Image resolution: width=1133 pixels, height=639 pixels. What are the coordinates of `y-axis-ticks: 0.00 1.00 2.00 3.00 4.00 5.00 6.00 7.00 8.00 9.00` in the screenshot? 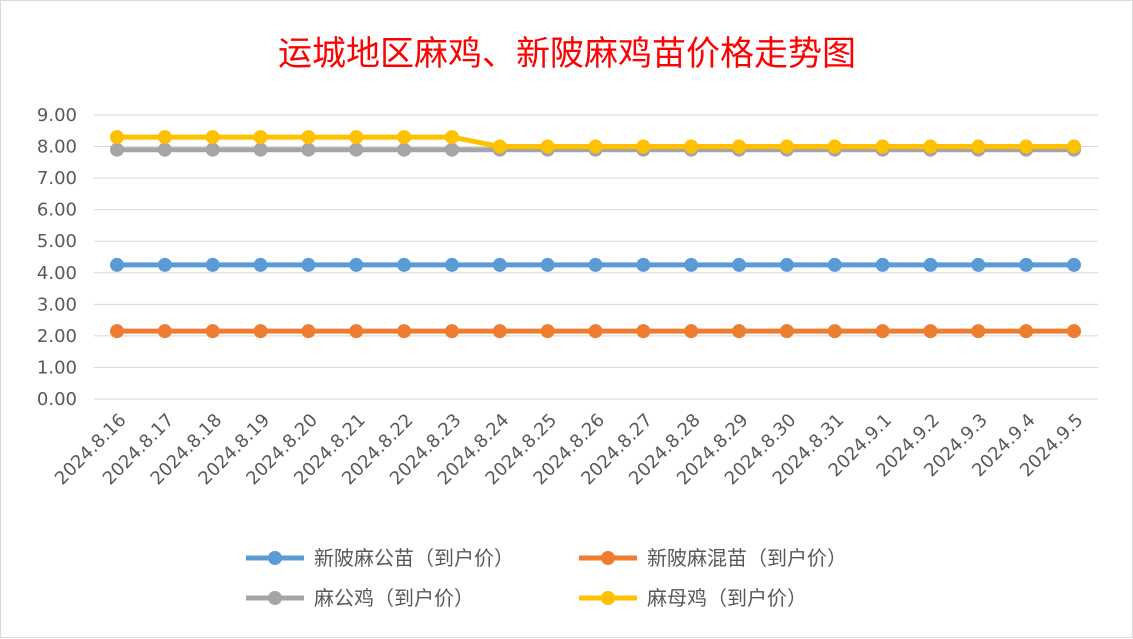 It's located at (57, 257).